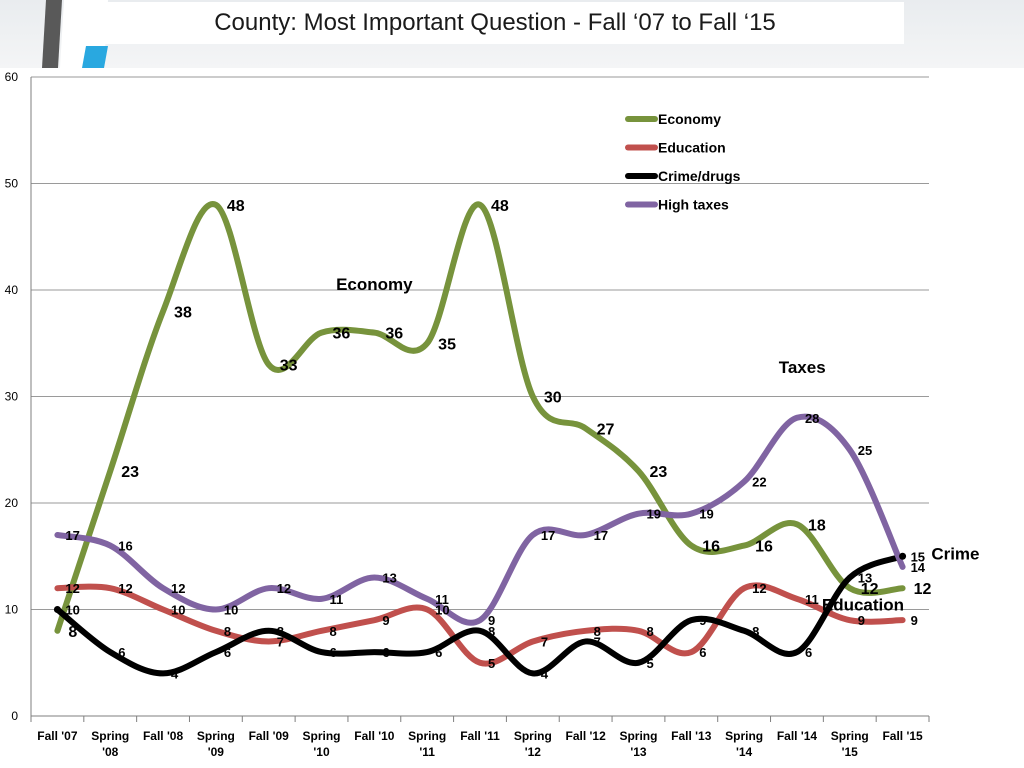 This screenshot has width=1024, height=768. I want to click on data-label: 23, so click(658, 472).